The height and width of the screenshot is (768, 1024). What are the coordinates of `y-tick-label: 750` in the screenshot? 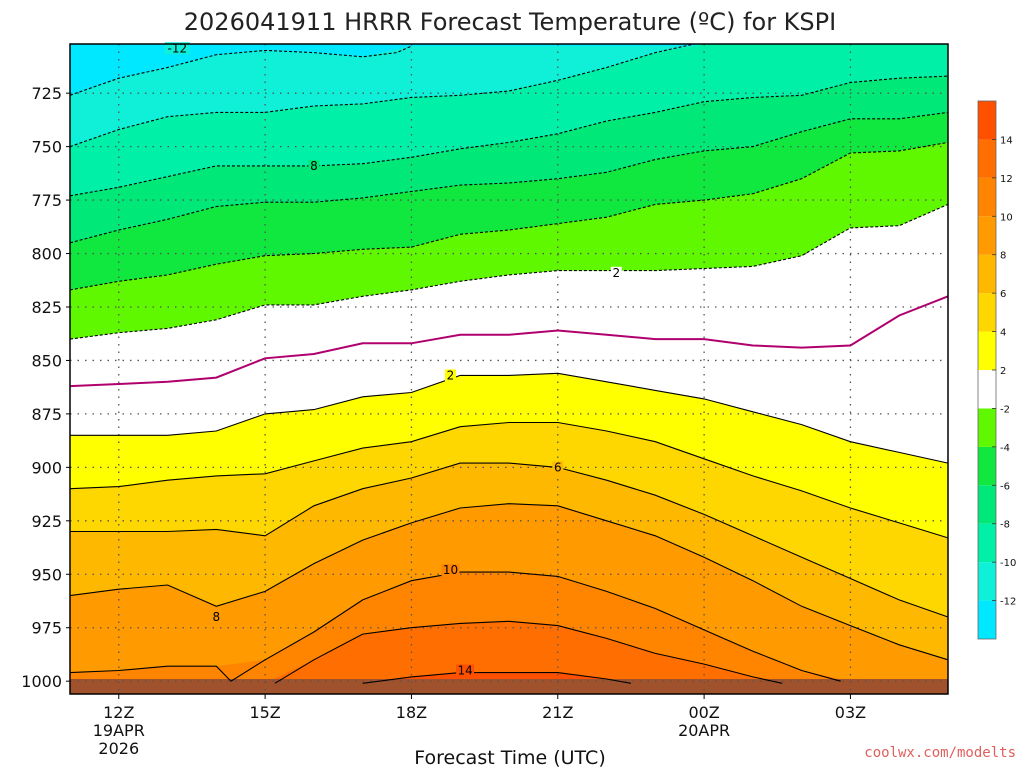 It's located at (46, 147).